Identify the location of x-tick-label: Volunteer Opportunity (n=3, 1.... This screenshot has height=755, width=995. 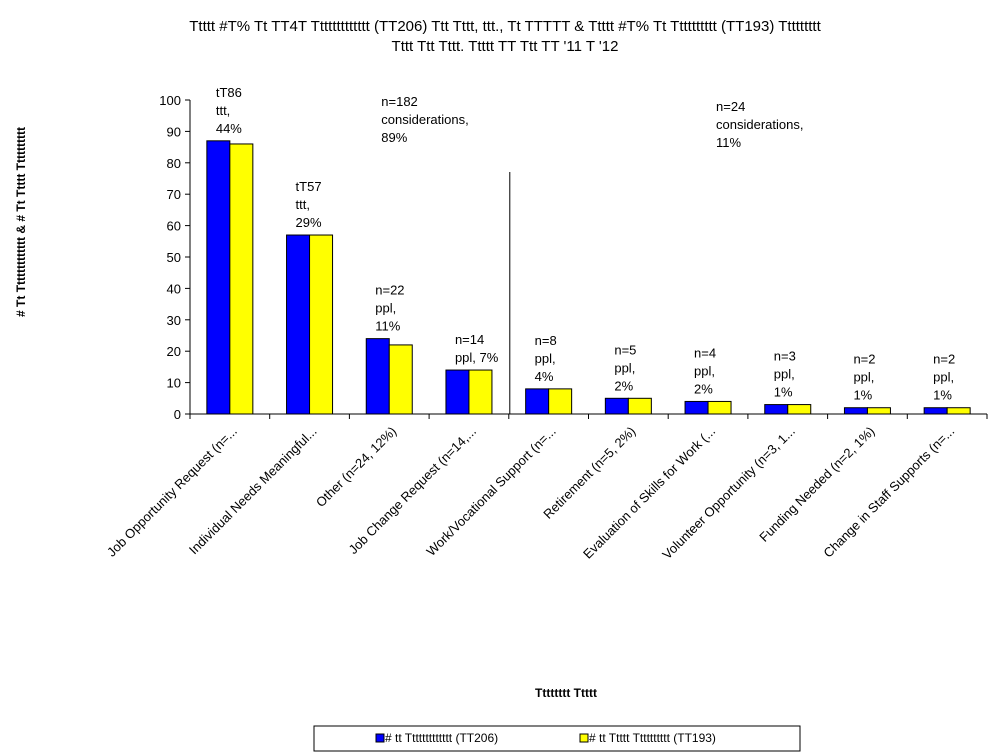
(728, 493).